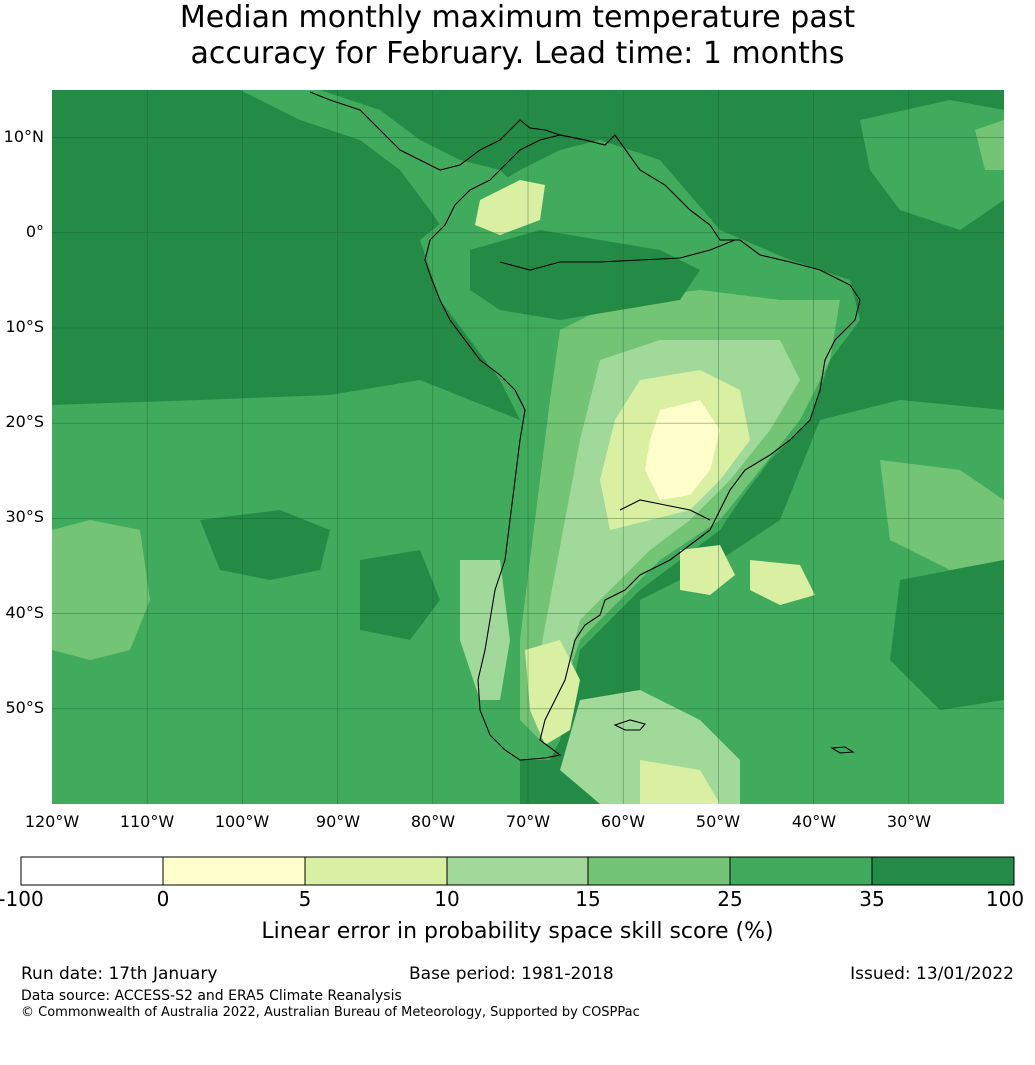  Describe the element at coordinates (552, 692) in the screenshot. I see `skill-region-patagonia-pale` at that location.